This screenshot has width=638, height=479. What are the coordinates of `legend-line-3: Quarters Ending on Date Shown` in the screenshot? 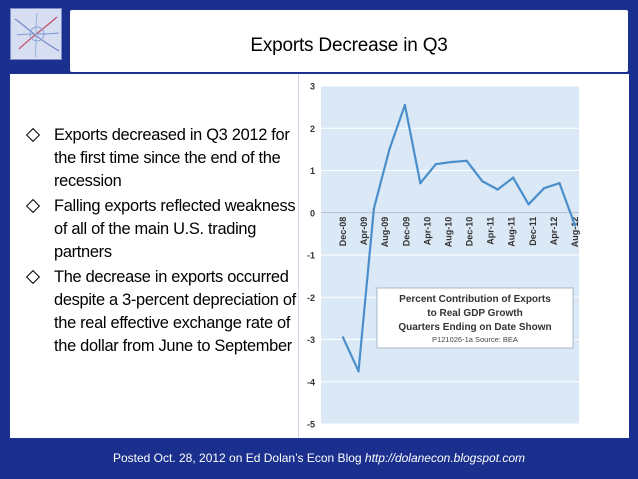 It's located at (474, 327).